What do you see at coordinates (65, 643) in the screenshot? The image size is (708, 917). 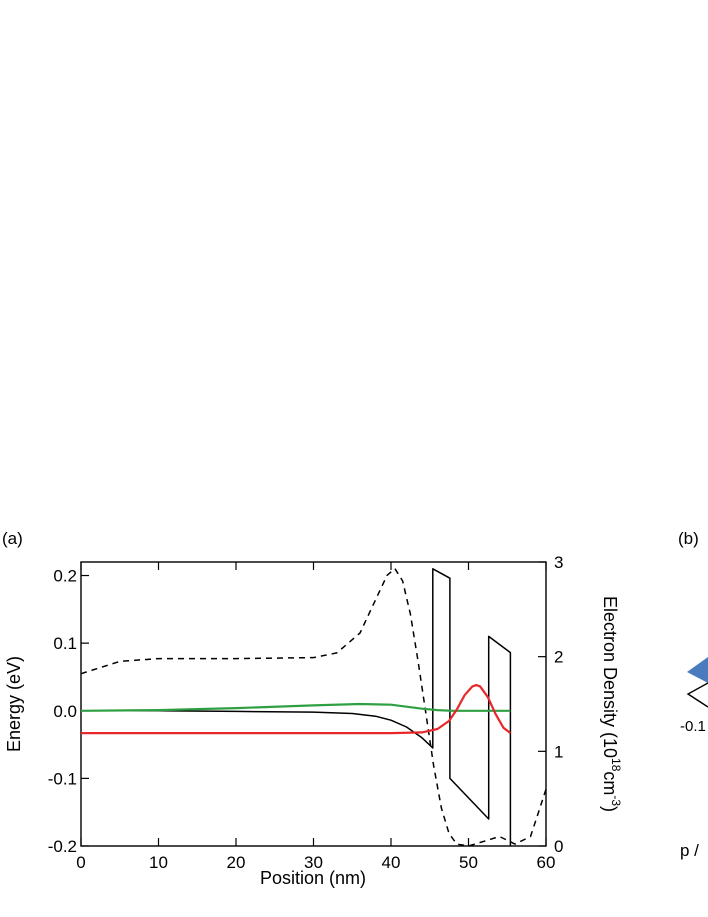 I see `y-left-tick-label: 0.1` at bounding box center [65, 643].